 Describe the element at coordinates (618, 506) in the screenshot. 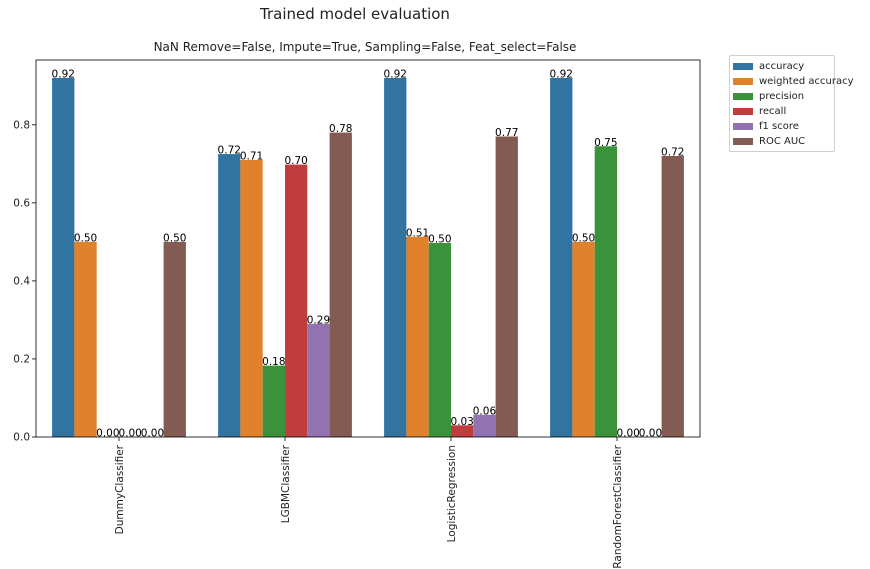

I see `x-tick-label: RandomForestClassifier` at that location.